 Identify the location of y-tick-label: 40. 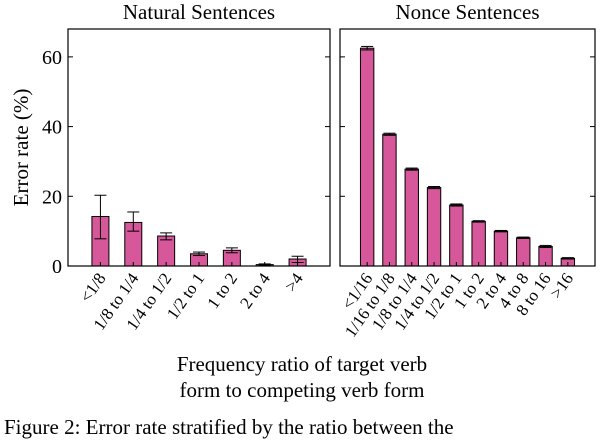
(52, 128).